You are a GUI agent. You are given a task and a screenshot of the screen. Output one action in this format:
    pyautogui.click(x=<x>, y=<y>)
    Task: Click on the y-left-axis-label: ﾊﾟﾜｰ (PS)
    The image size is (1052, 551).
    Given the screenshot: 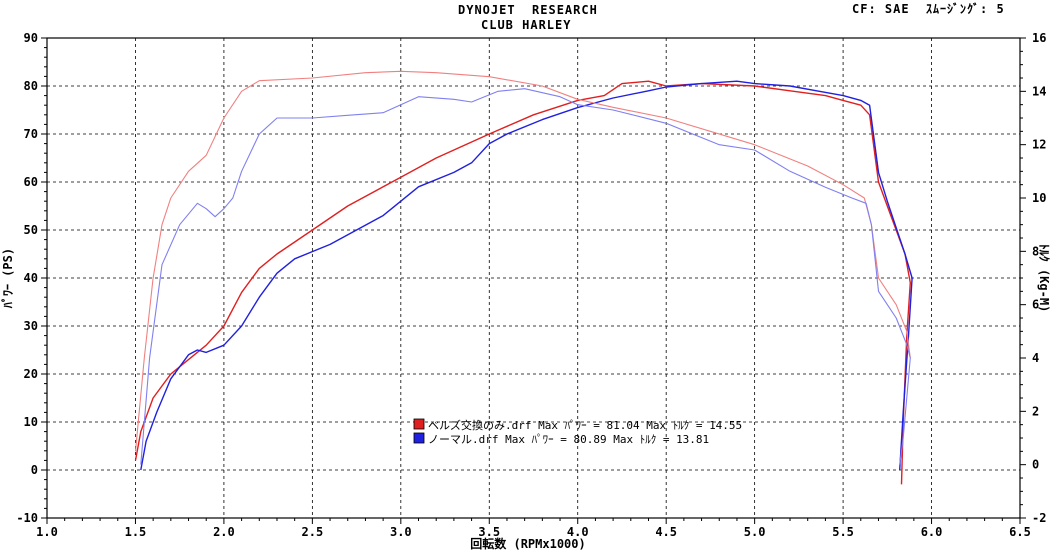 What is the action you would take?
    pyautogui.click(x=7, y=278)
    